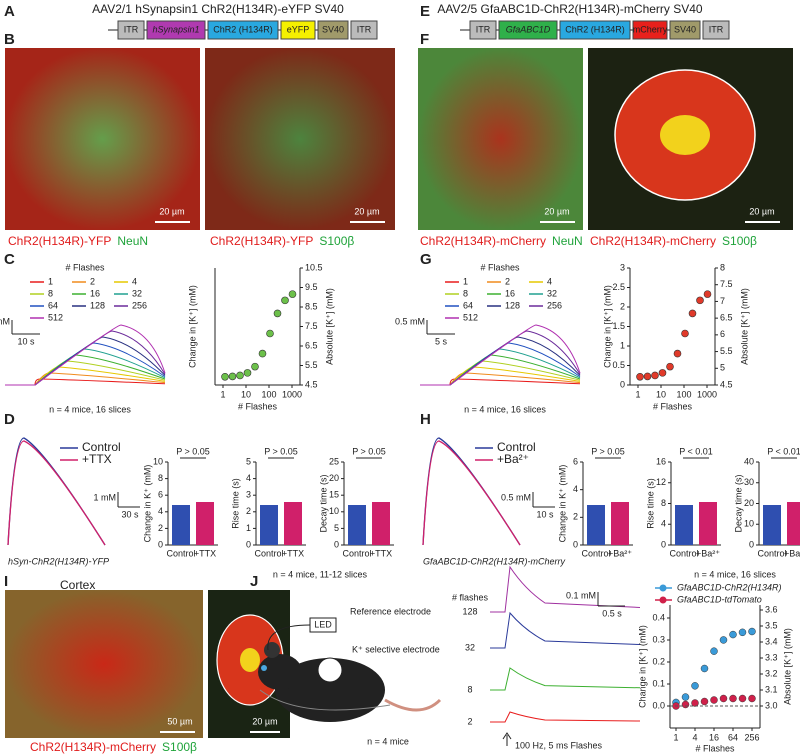 The height and width of the screenshot is (756, 800). Describe the element at coordinates (158, 461) in the screenshot. I see `y-tick-label: 10` at that location.